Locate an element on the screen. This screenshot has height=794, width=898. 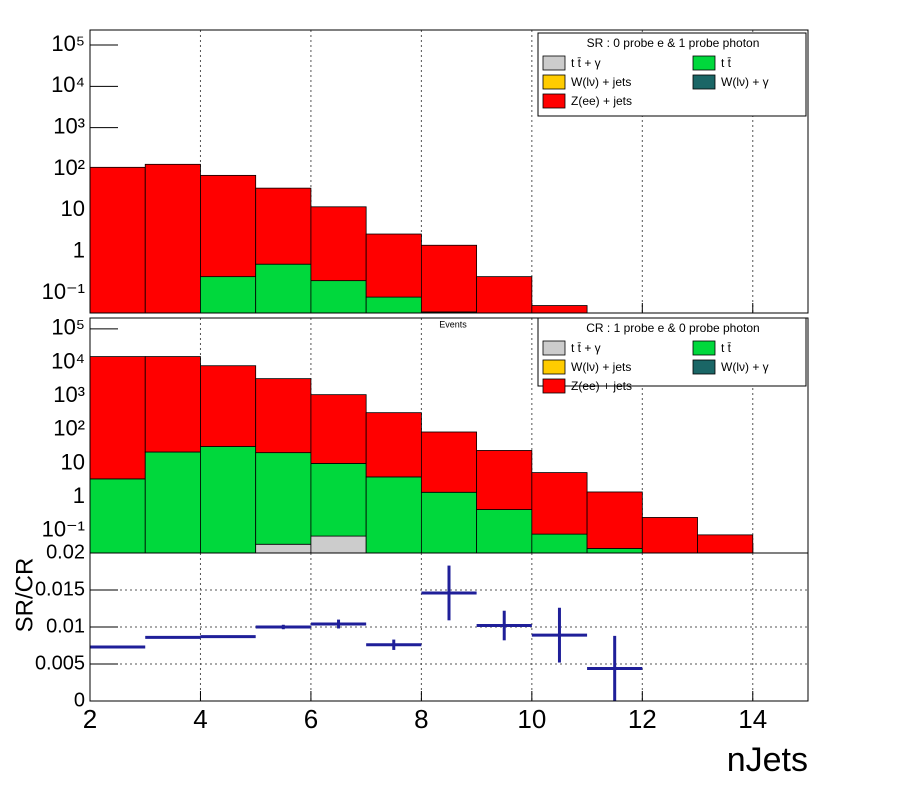
y-tick-label: 0.01 is located at coordinates (65, 626).